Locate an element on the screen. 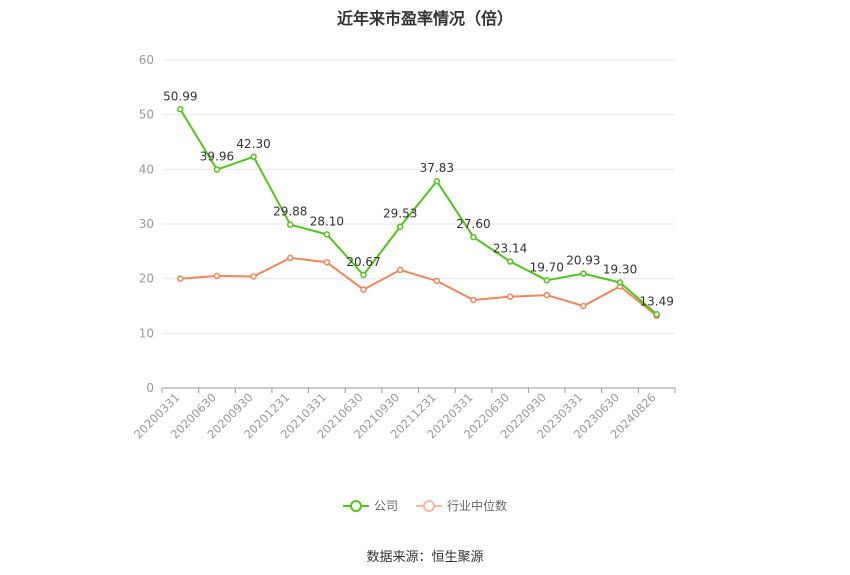  y-tick-label: 30 is located at coordinates (146, 224).